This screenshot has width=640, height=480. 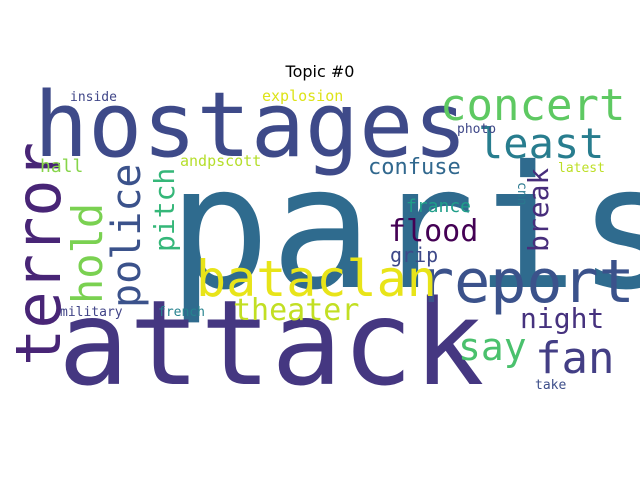 What do you see at coordinates (181, 312) in the screenshot?
I see `word-french: french` at bounding box center [181, 312].